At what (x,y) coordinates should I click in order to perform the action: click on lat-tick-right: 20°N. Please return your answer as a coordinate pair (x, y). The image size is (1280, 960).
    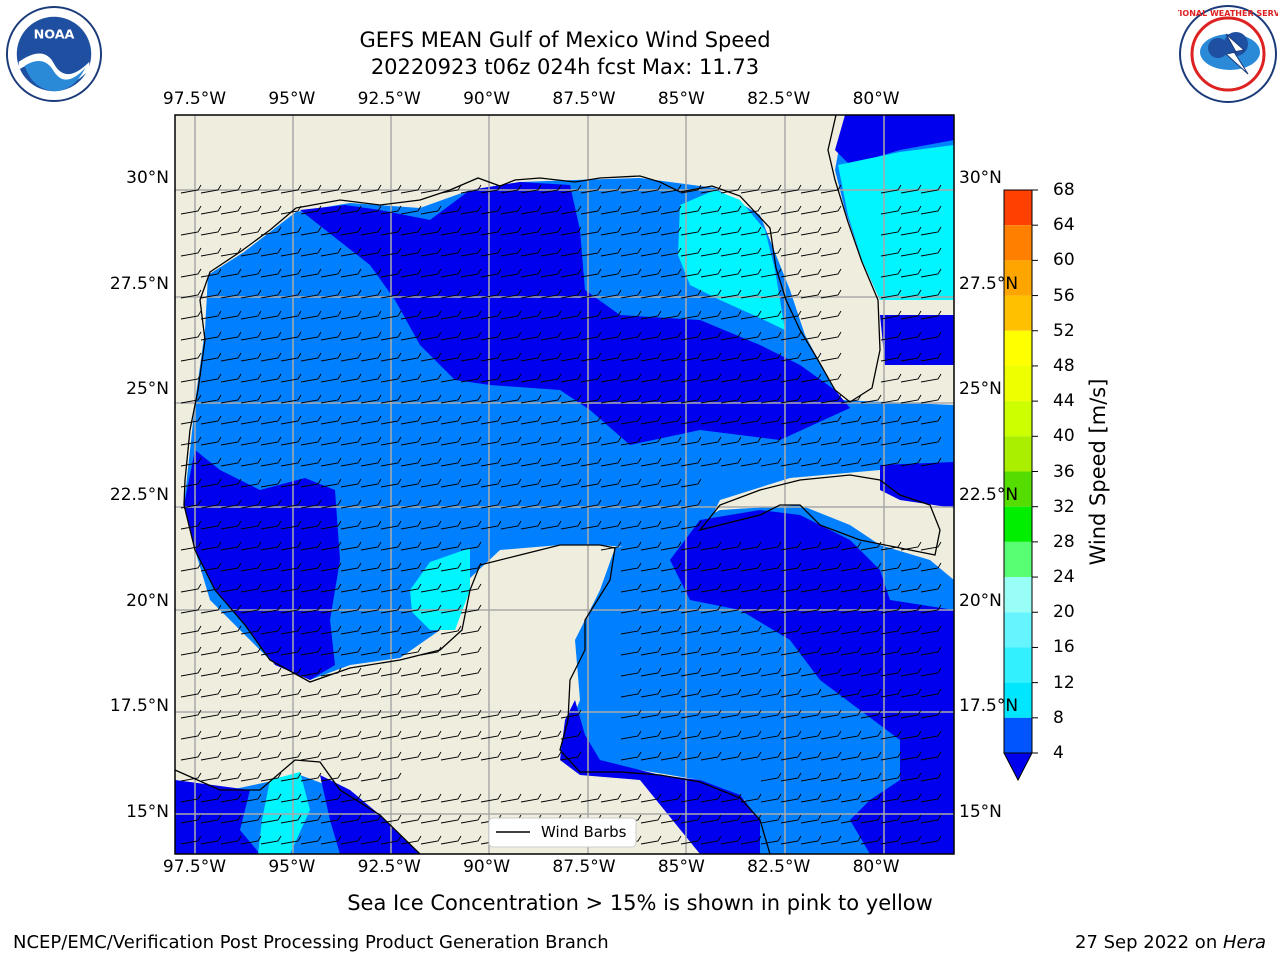
    Looking at the image, I should click on (980, 600).